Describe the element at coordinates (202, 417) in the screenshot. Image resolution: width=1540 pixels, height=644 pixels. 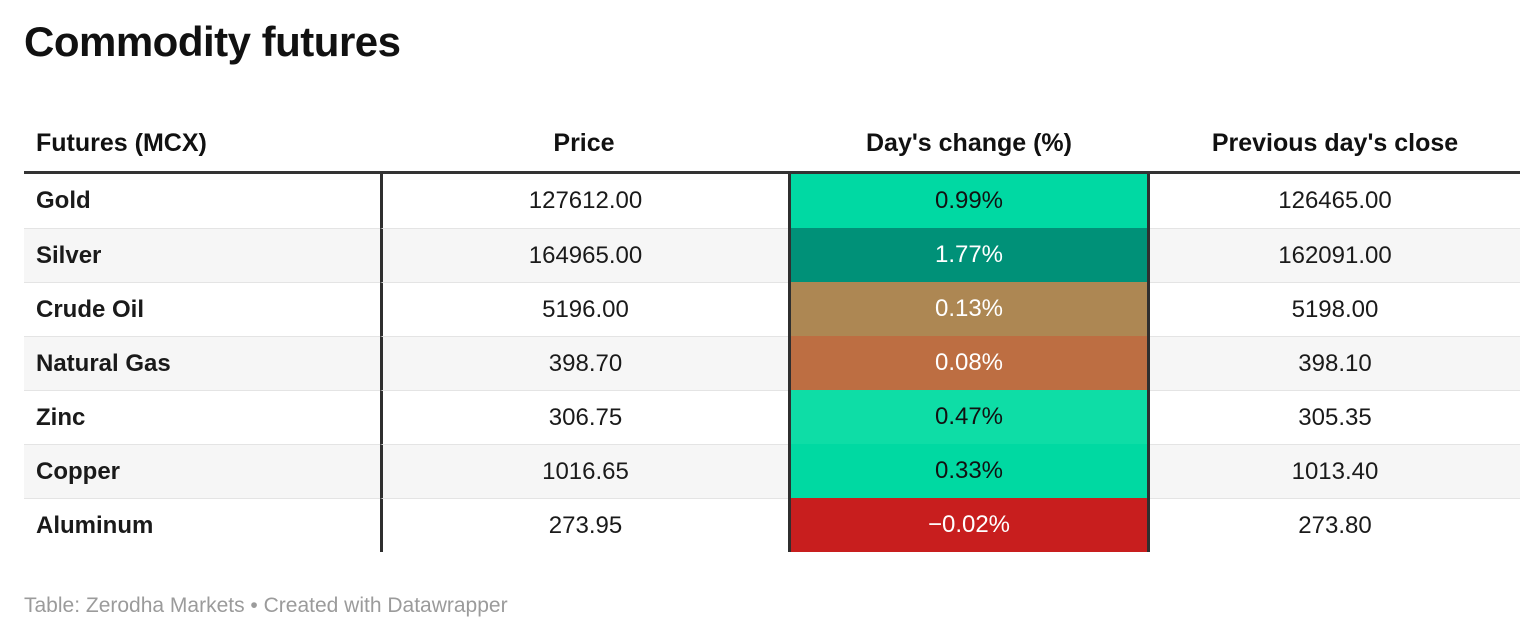
I see `futures-name-cell: Zinc` at that location.